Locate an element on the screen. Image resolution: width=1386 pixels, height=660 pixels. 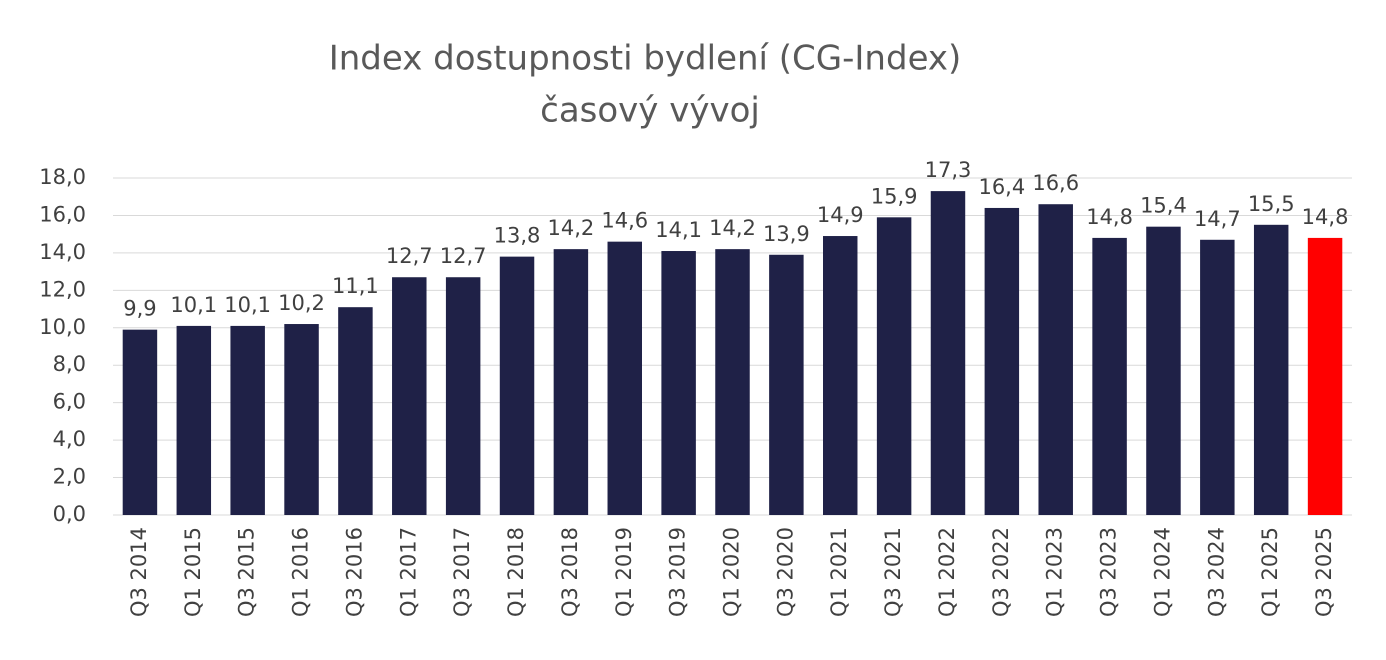
x-tick-label: Q1 2020 is located at coordinates (732, 572).